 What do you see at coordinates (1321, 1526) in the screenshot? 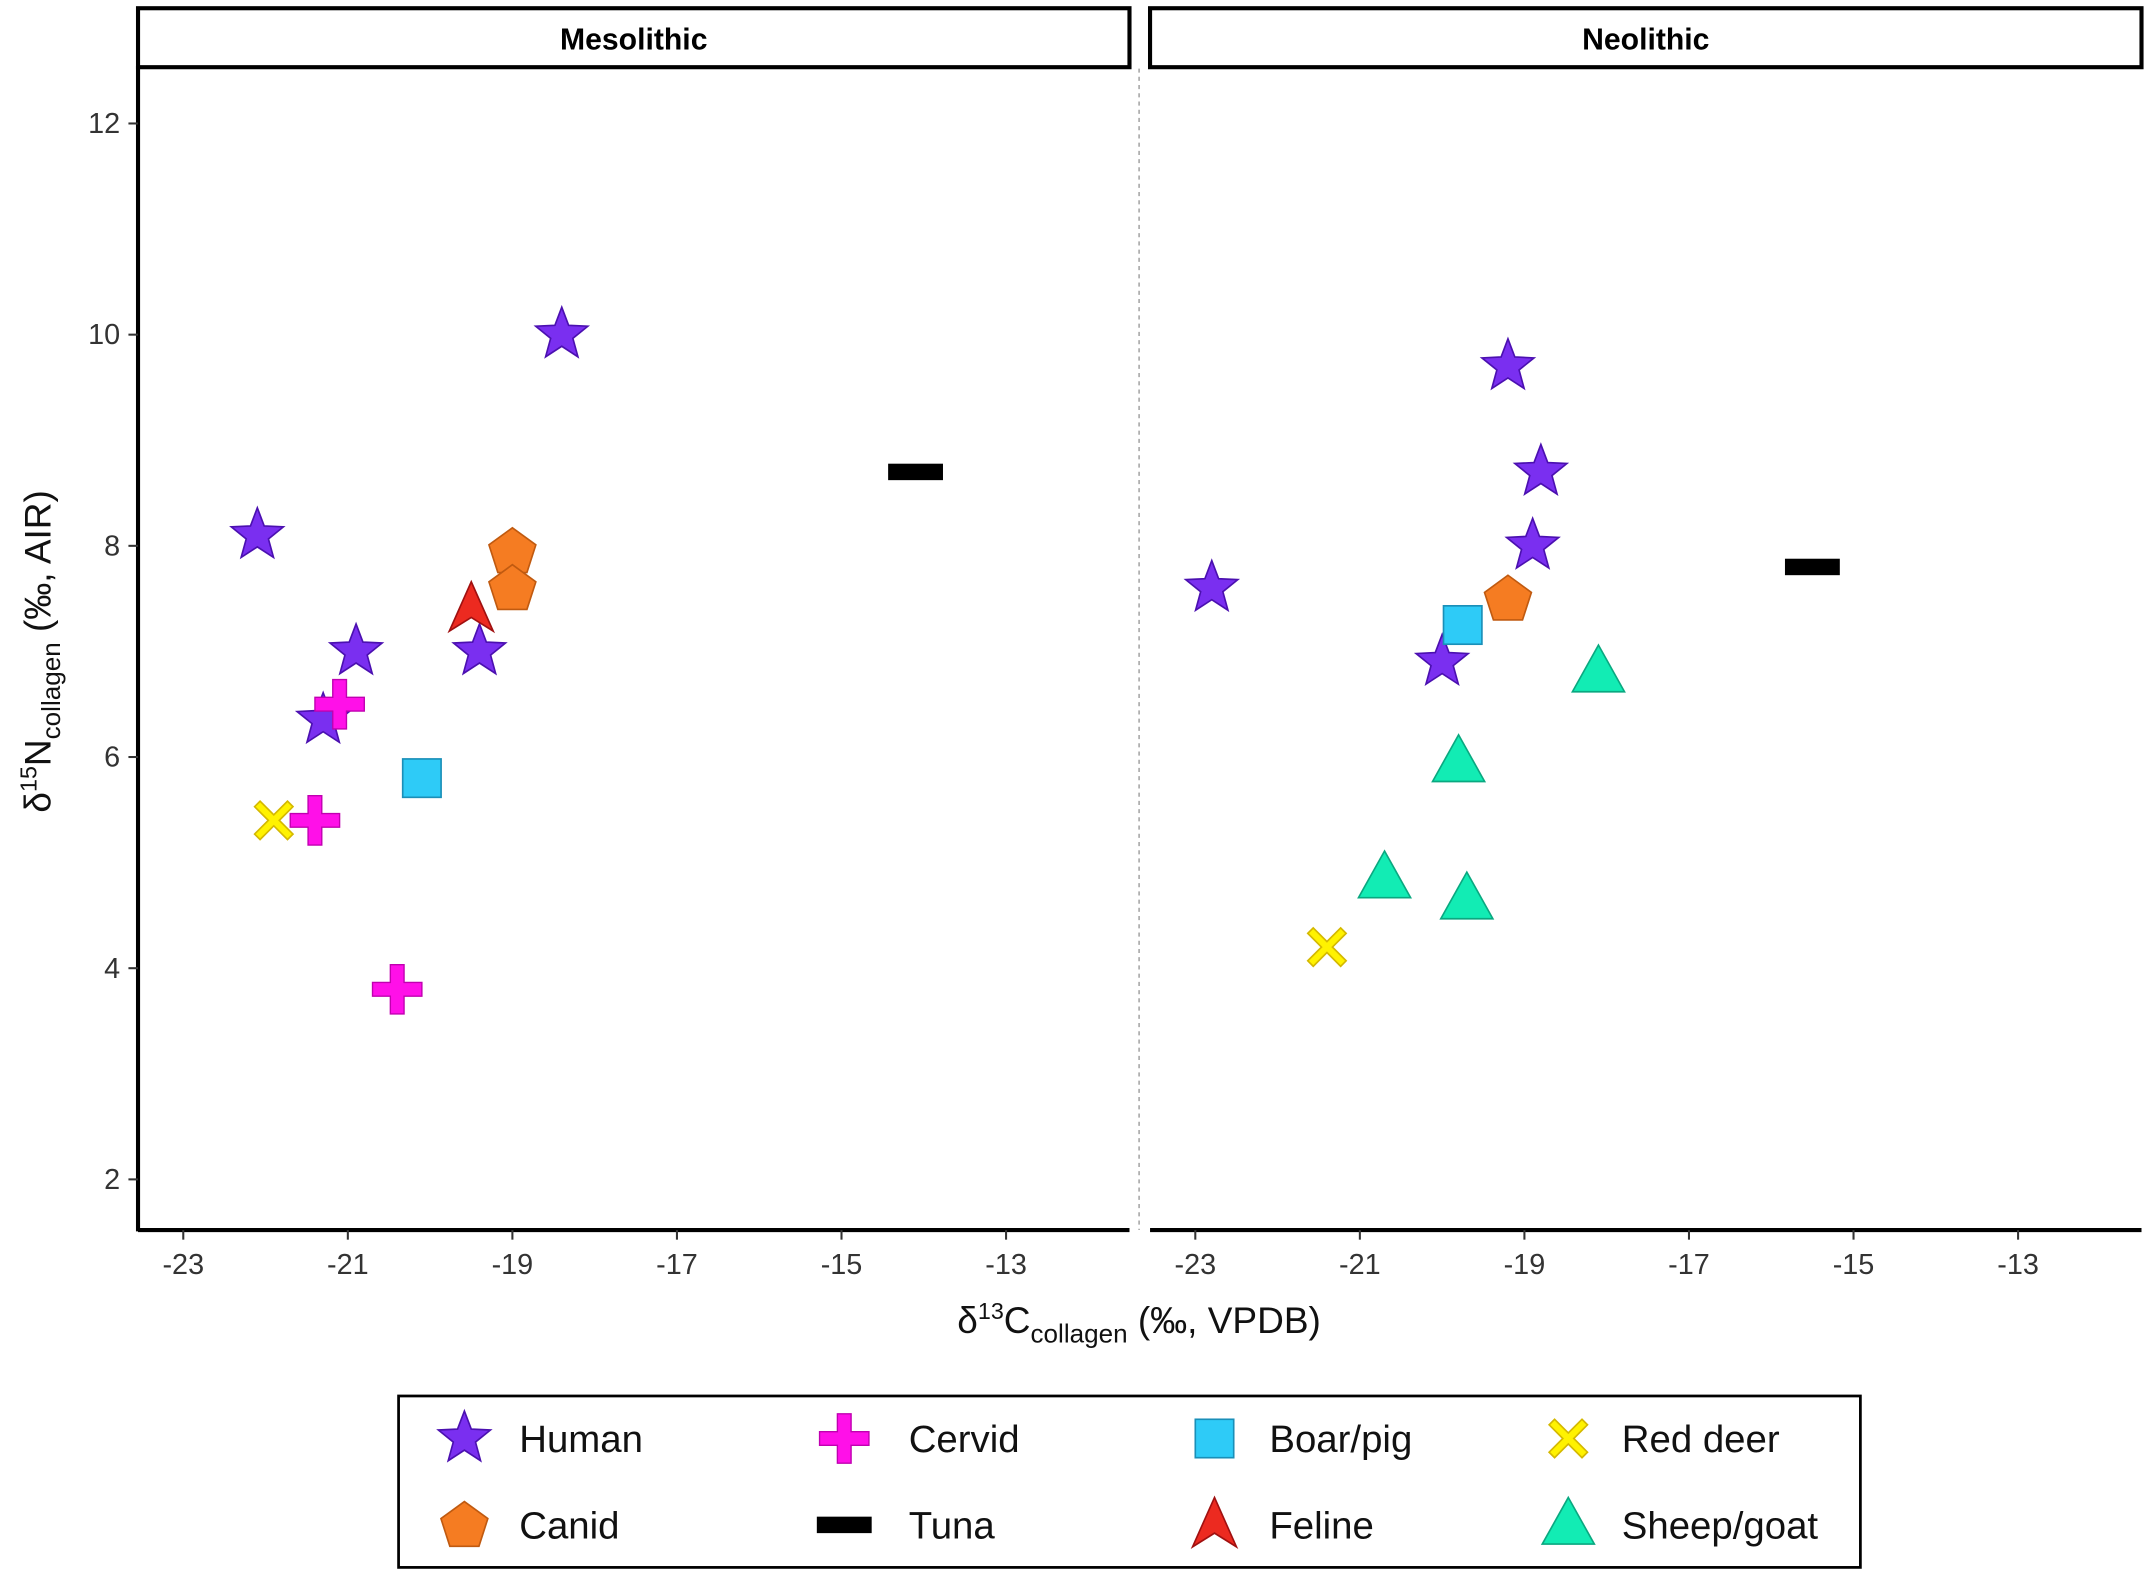
I see `legend-label: Feline` at bounding box center [1321, 1526].